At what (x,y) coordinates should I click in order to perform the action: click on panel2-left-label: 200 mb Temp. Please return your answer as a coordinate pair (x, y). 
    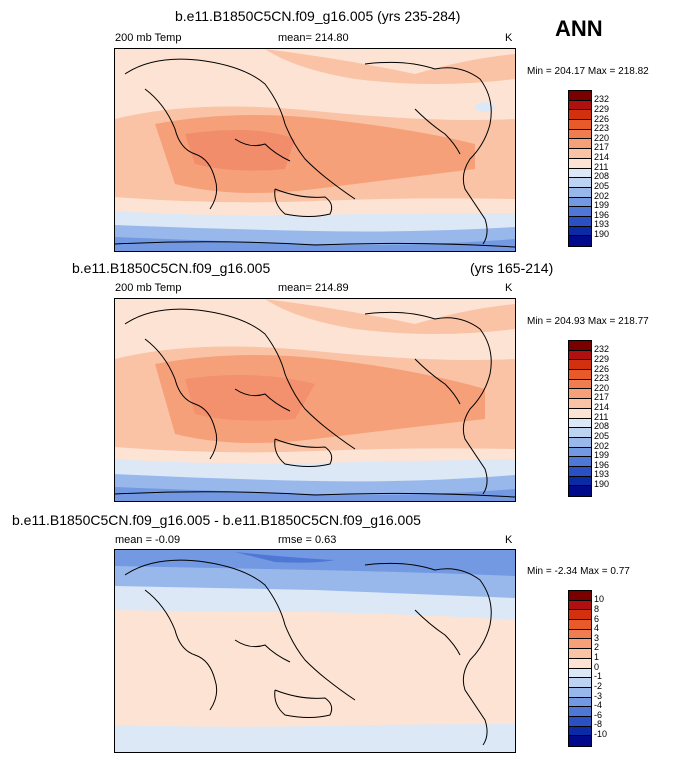
    Looking at the image, I should click on (148, 288).